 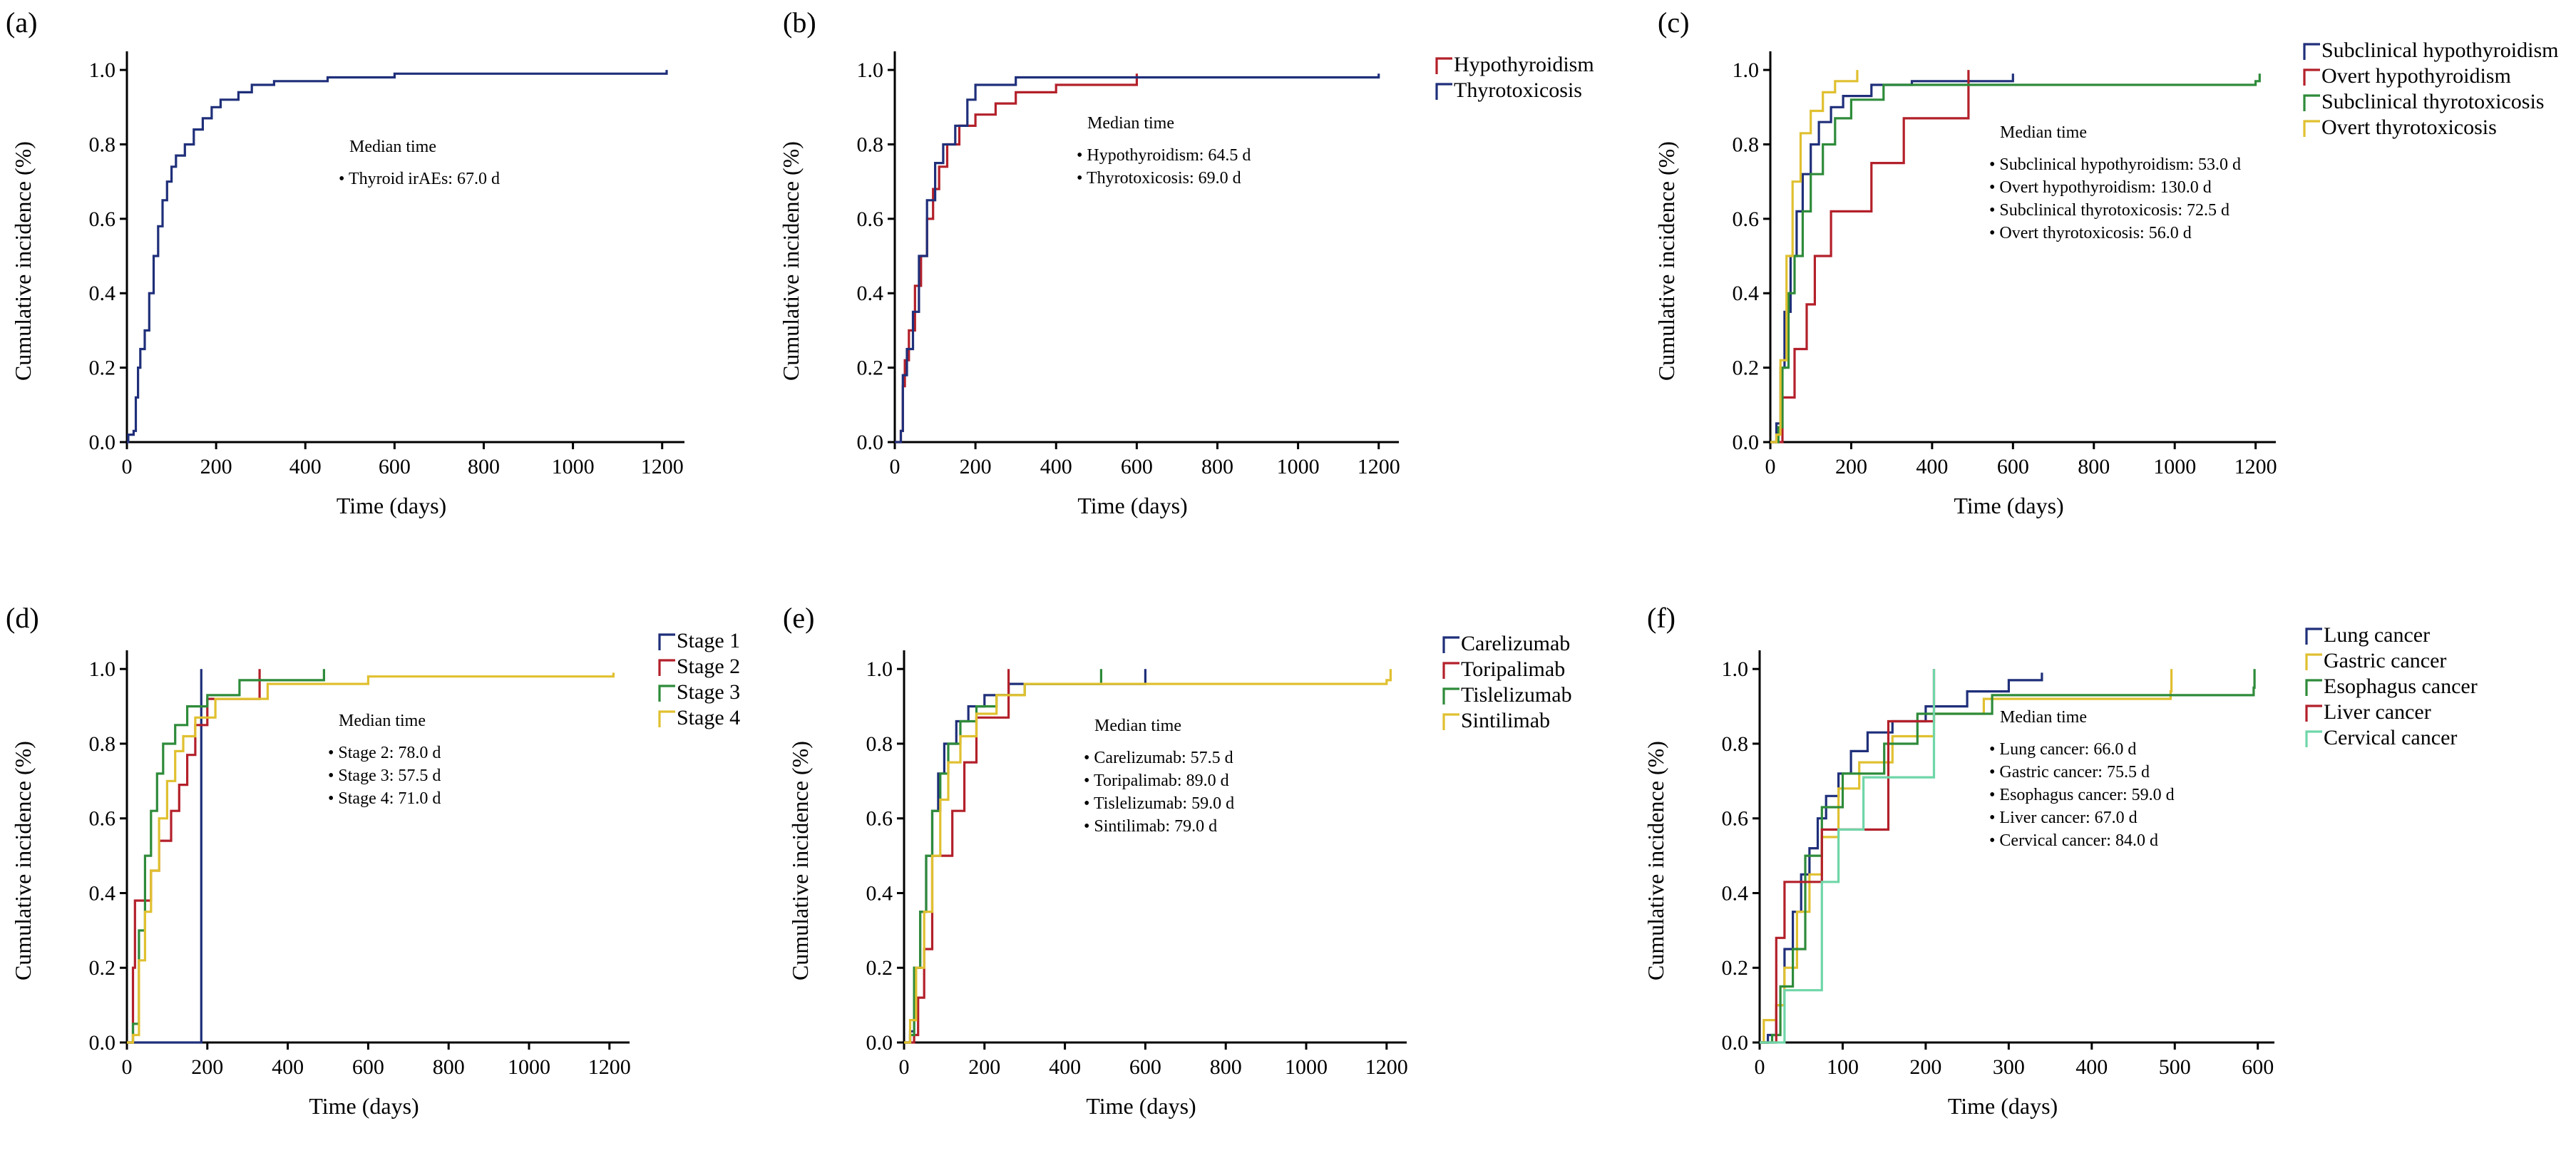 I want to click on median-item: • Lung cancer: 66.0 d, so click(x=2062, y=750).